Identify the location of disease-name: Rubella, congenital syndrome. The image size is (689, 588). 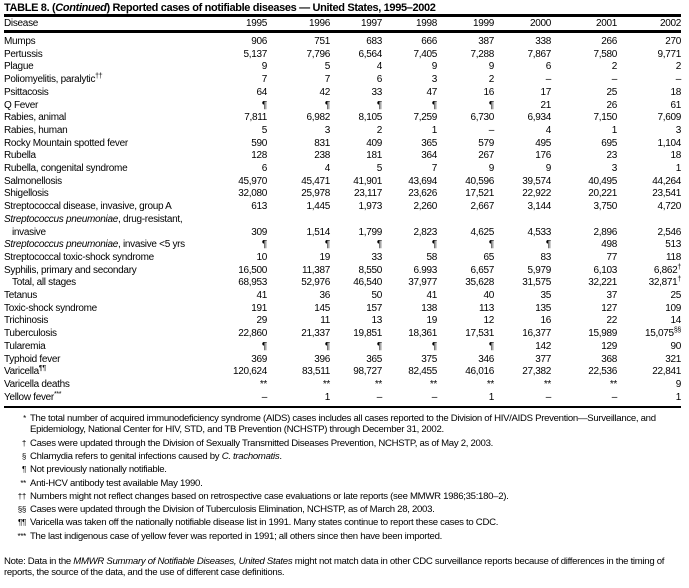
(66, 169).